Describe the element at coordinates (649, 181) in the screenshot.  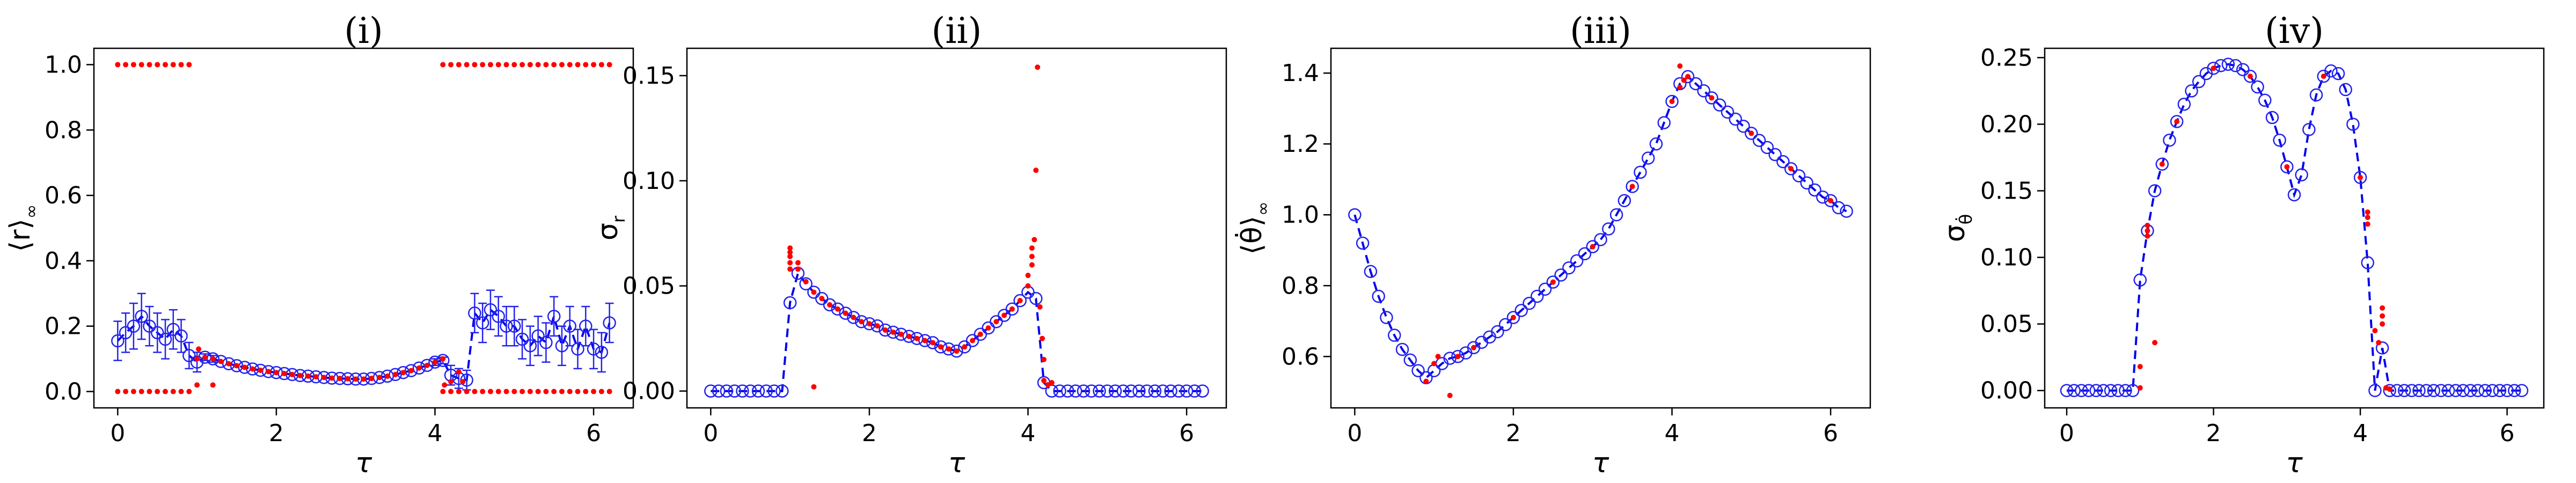
I see `y-tick-label: 0.10` at that location.